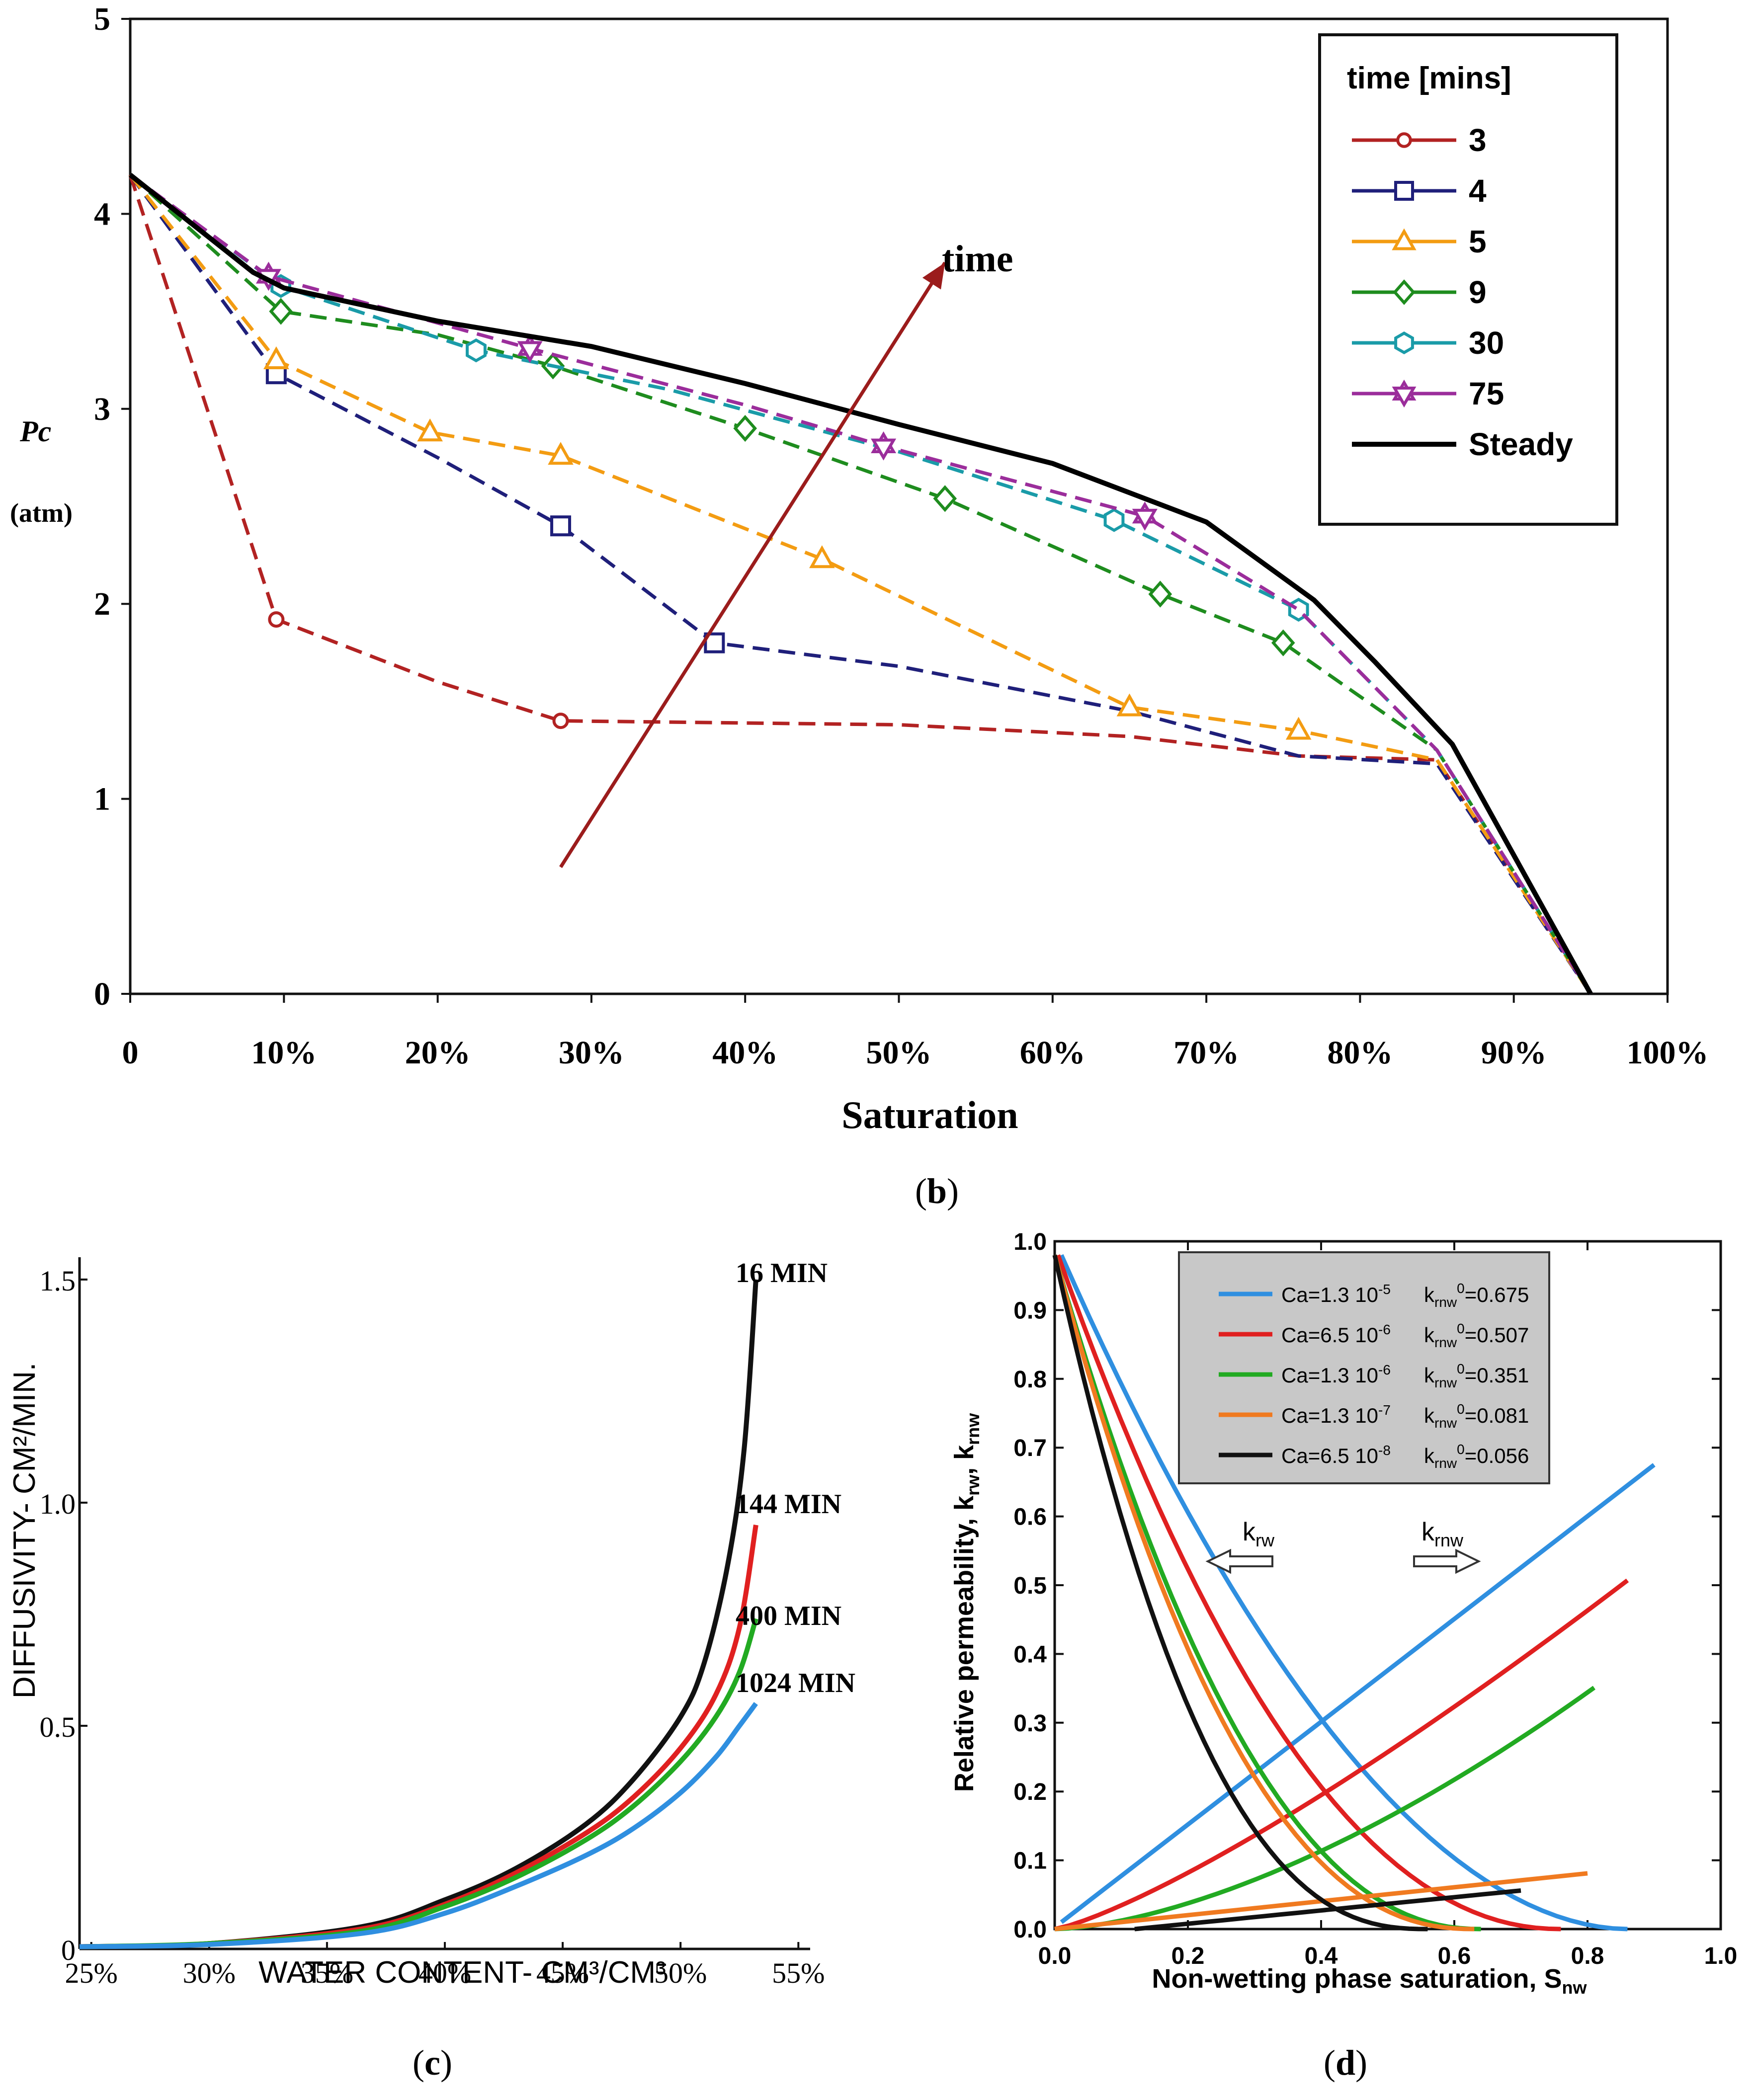 This screenshot has width=1755, height=2100. I want to click on d-legend-box, so click(1364, 1367).